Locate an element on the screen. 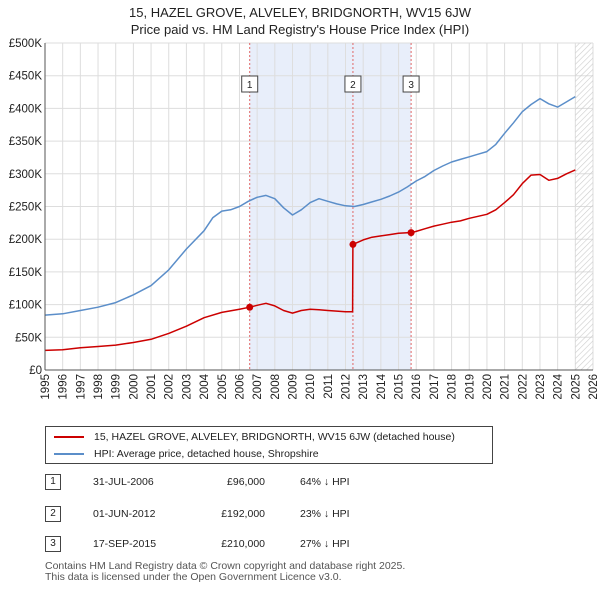 This screenshot has height=590, width=600. x-tick-label: 1998 is located at coordinates (99, 387).